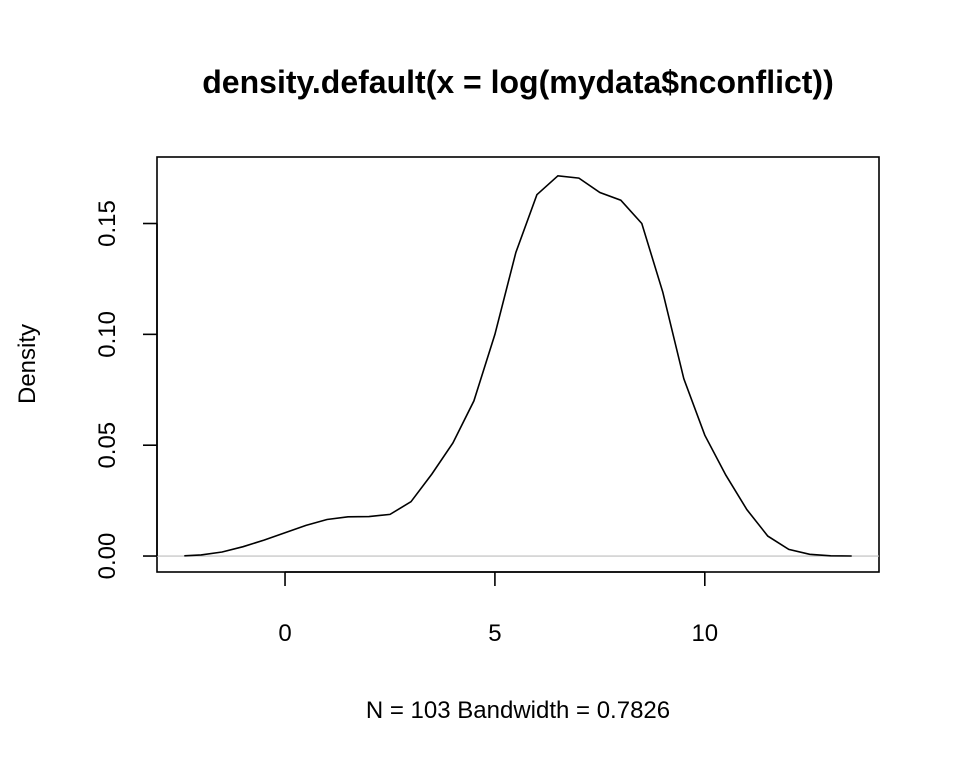  I want to click on y-tick-label: 0.15, so click(107, 223).